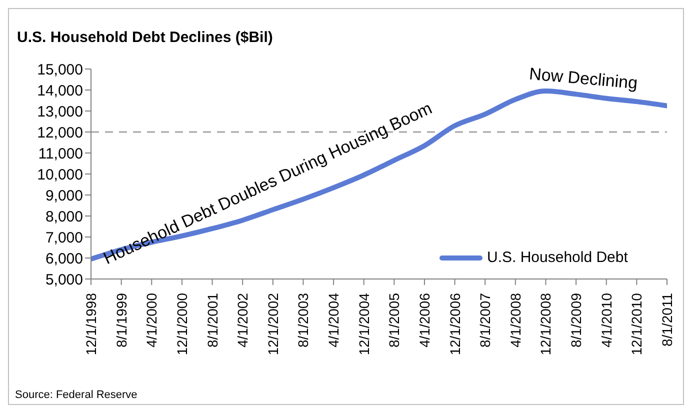  I want to click on x-tick-label: 8/1/2005, so click(394, 320).